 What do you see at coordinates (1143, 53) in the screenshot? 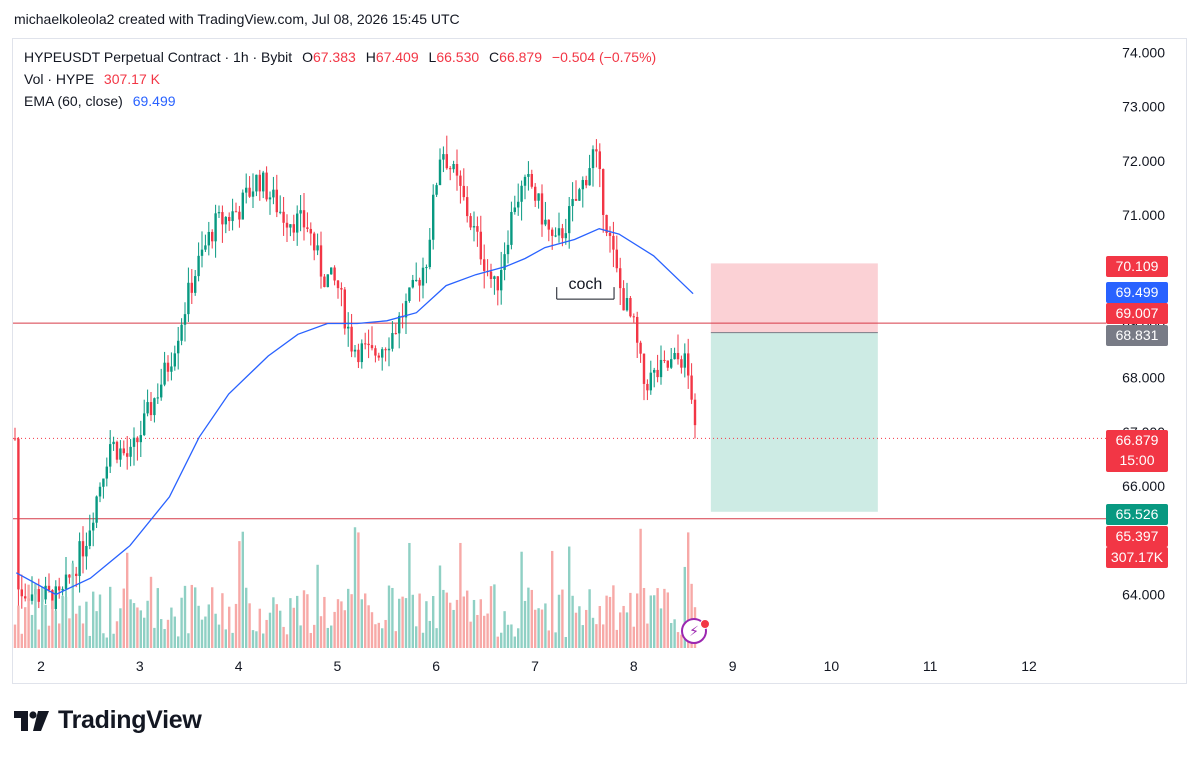
I see `y-tick-label: 74.000` at bounding box center [1143, 53].